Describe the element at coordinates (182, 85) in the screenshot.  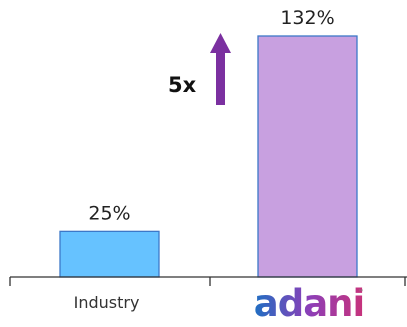
I see `multiplier-label: 5x` at that location.